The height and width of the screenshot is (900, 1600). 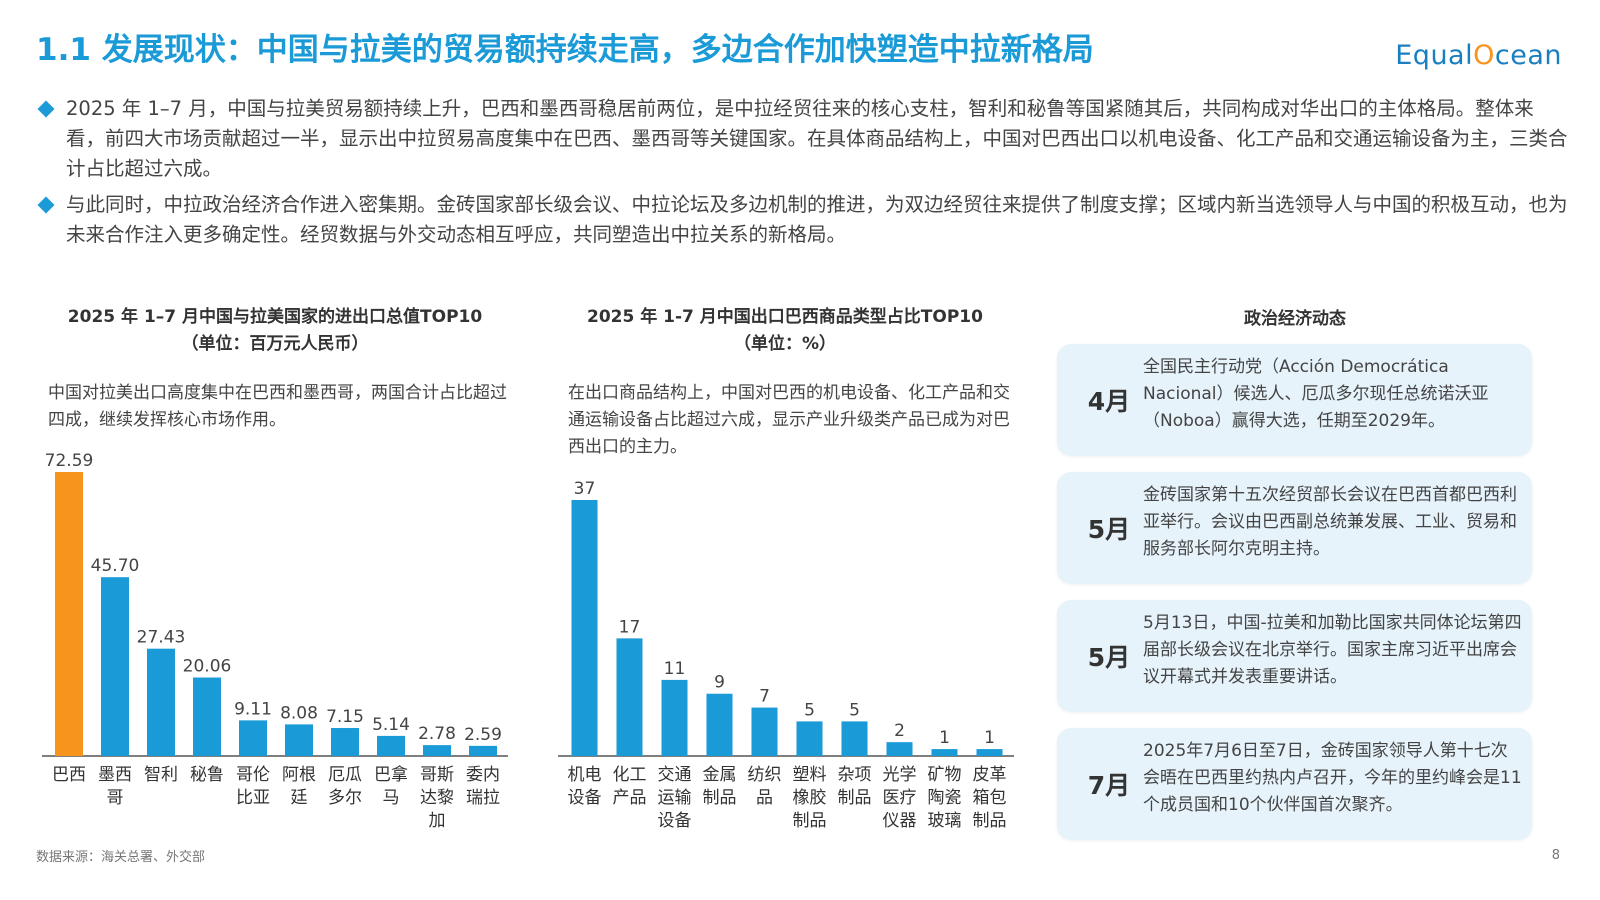 I want to click on category-label: 瑞拉, so click(x=483, y=798).